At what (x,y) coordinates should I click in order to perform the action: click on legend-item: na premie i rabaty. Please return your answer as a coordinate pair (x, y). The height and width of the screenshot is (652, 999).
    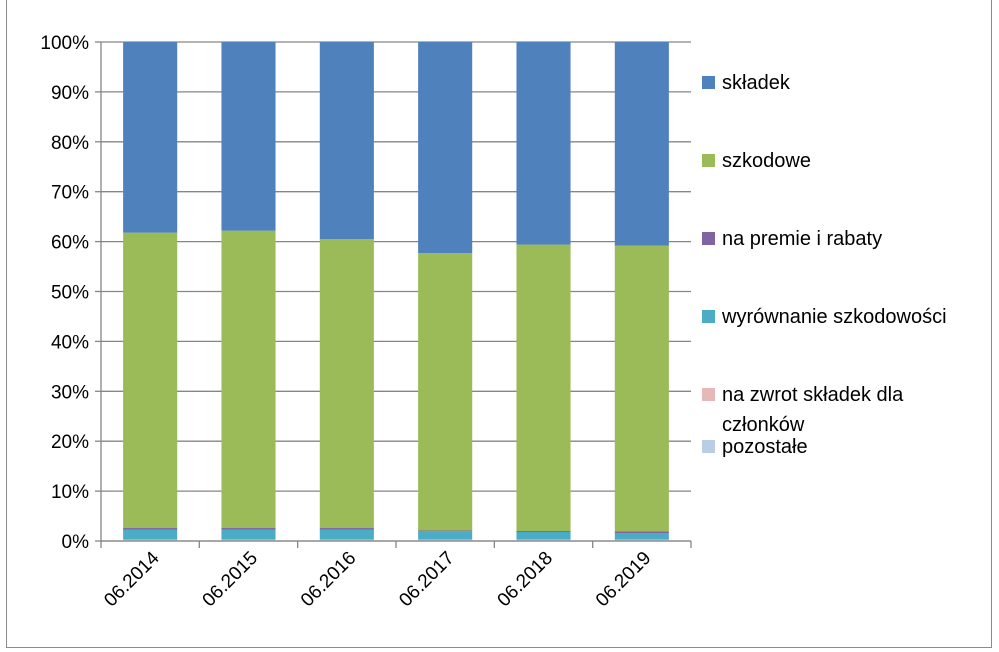
    Looking at the image, I should click on (792, 239).